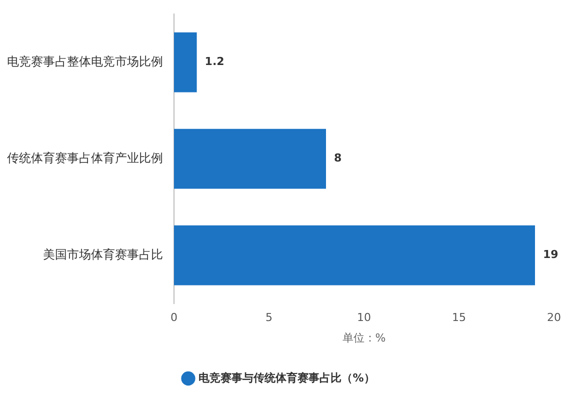 This screenshot has width=572, height=412. What do you see at coordinates (364, 317) in the screenshot?
I see `x-tick-label: 10` at bounding box center [364, 317].